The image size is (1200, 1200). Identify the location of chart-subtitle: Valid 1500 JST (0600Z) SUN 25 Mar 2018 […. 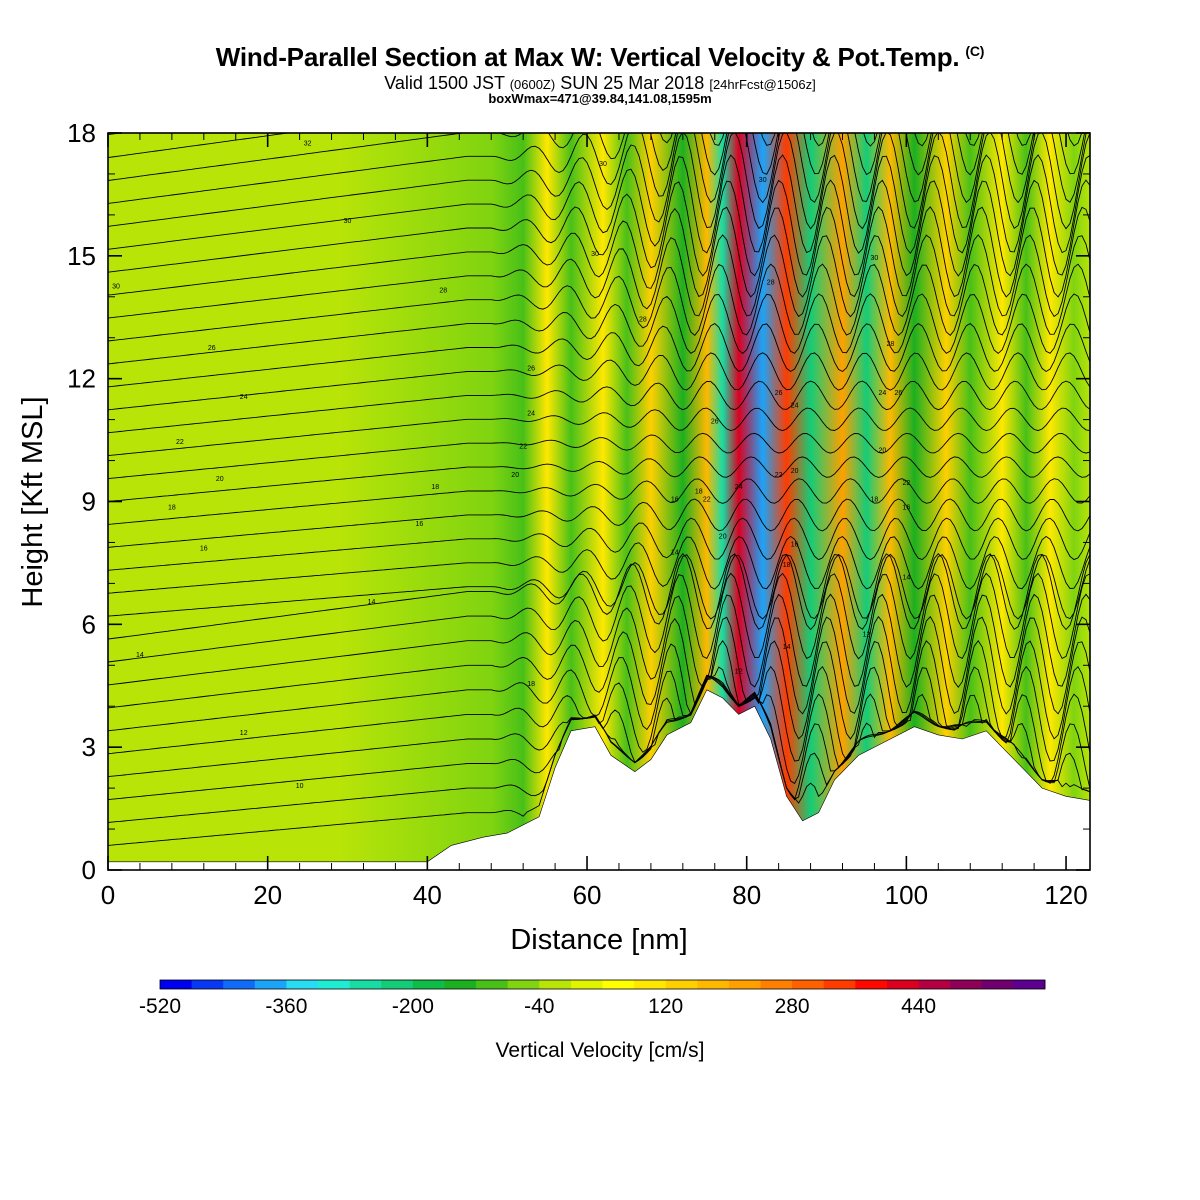
(600, 84).